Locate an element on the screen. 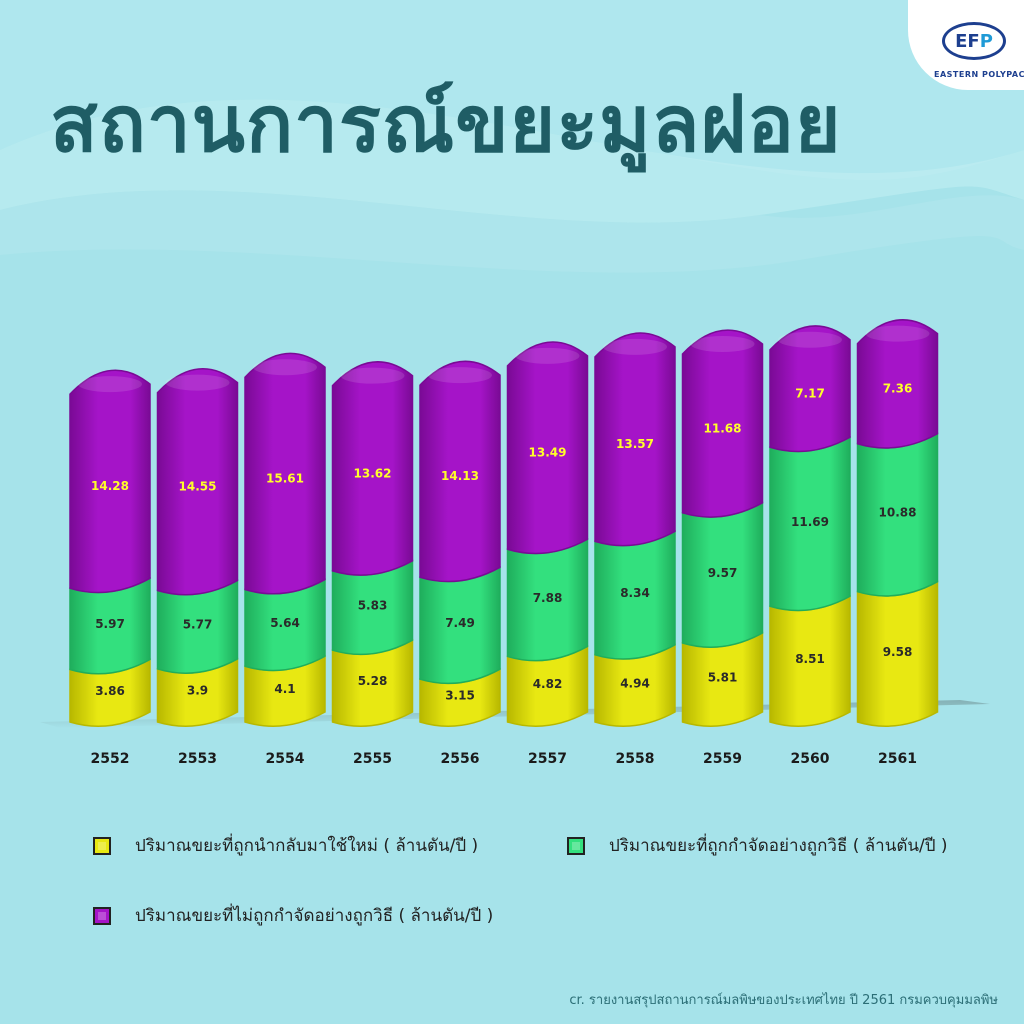  data-label-recycled-2559: 5.81 is located at coordinates (723, 677).